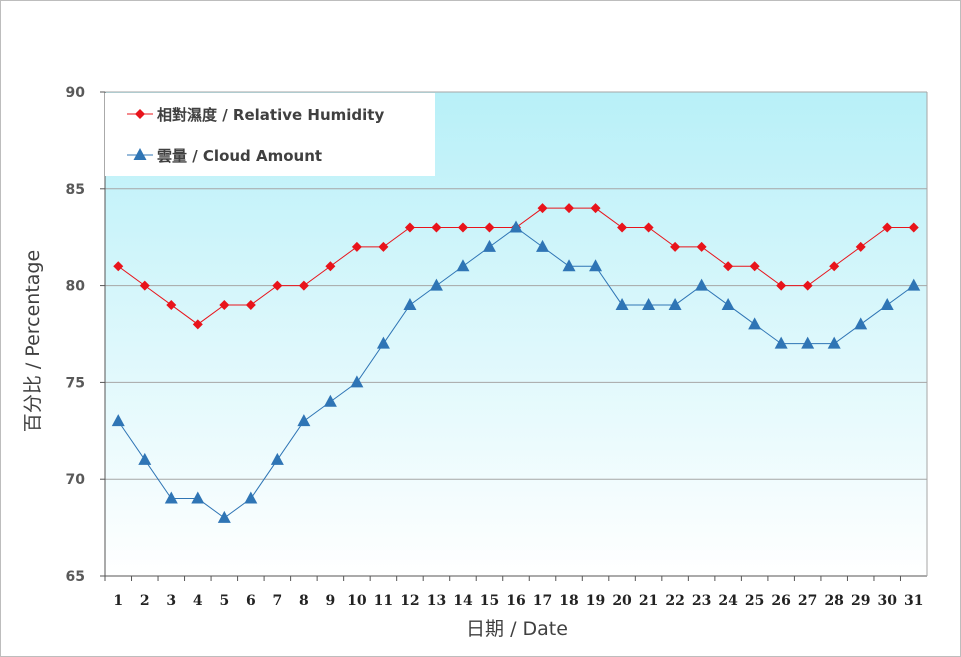  I want to click on y-tick-label: 90, so click(76, 93).